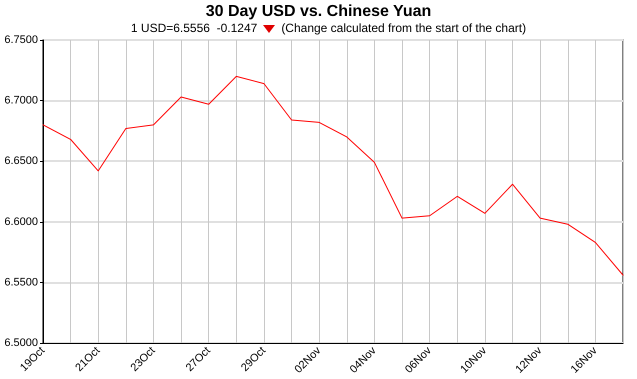  I want to click on y-tick-label: 6.5500, so click(21, 282).